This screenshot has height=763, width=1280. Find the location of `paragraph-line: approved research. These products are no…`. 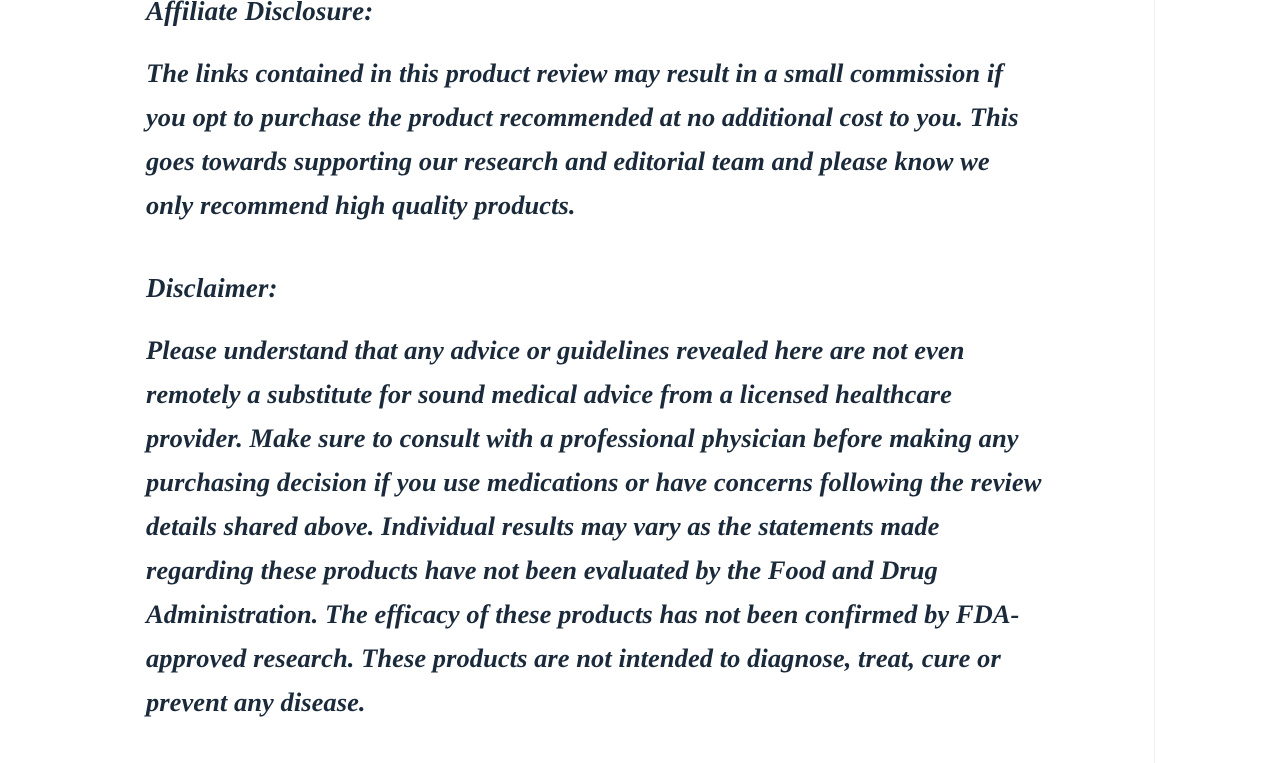

paragraph-line: approved research. These products are no… is located at coordinates (573, 658).